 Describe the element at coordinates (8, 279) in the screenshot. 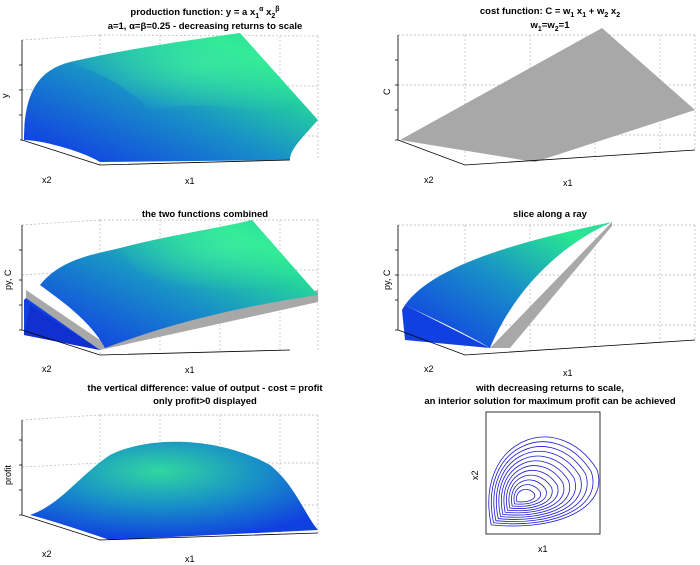

I see `p3-zlabel: py, C` at that location.